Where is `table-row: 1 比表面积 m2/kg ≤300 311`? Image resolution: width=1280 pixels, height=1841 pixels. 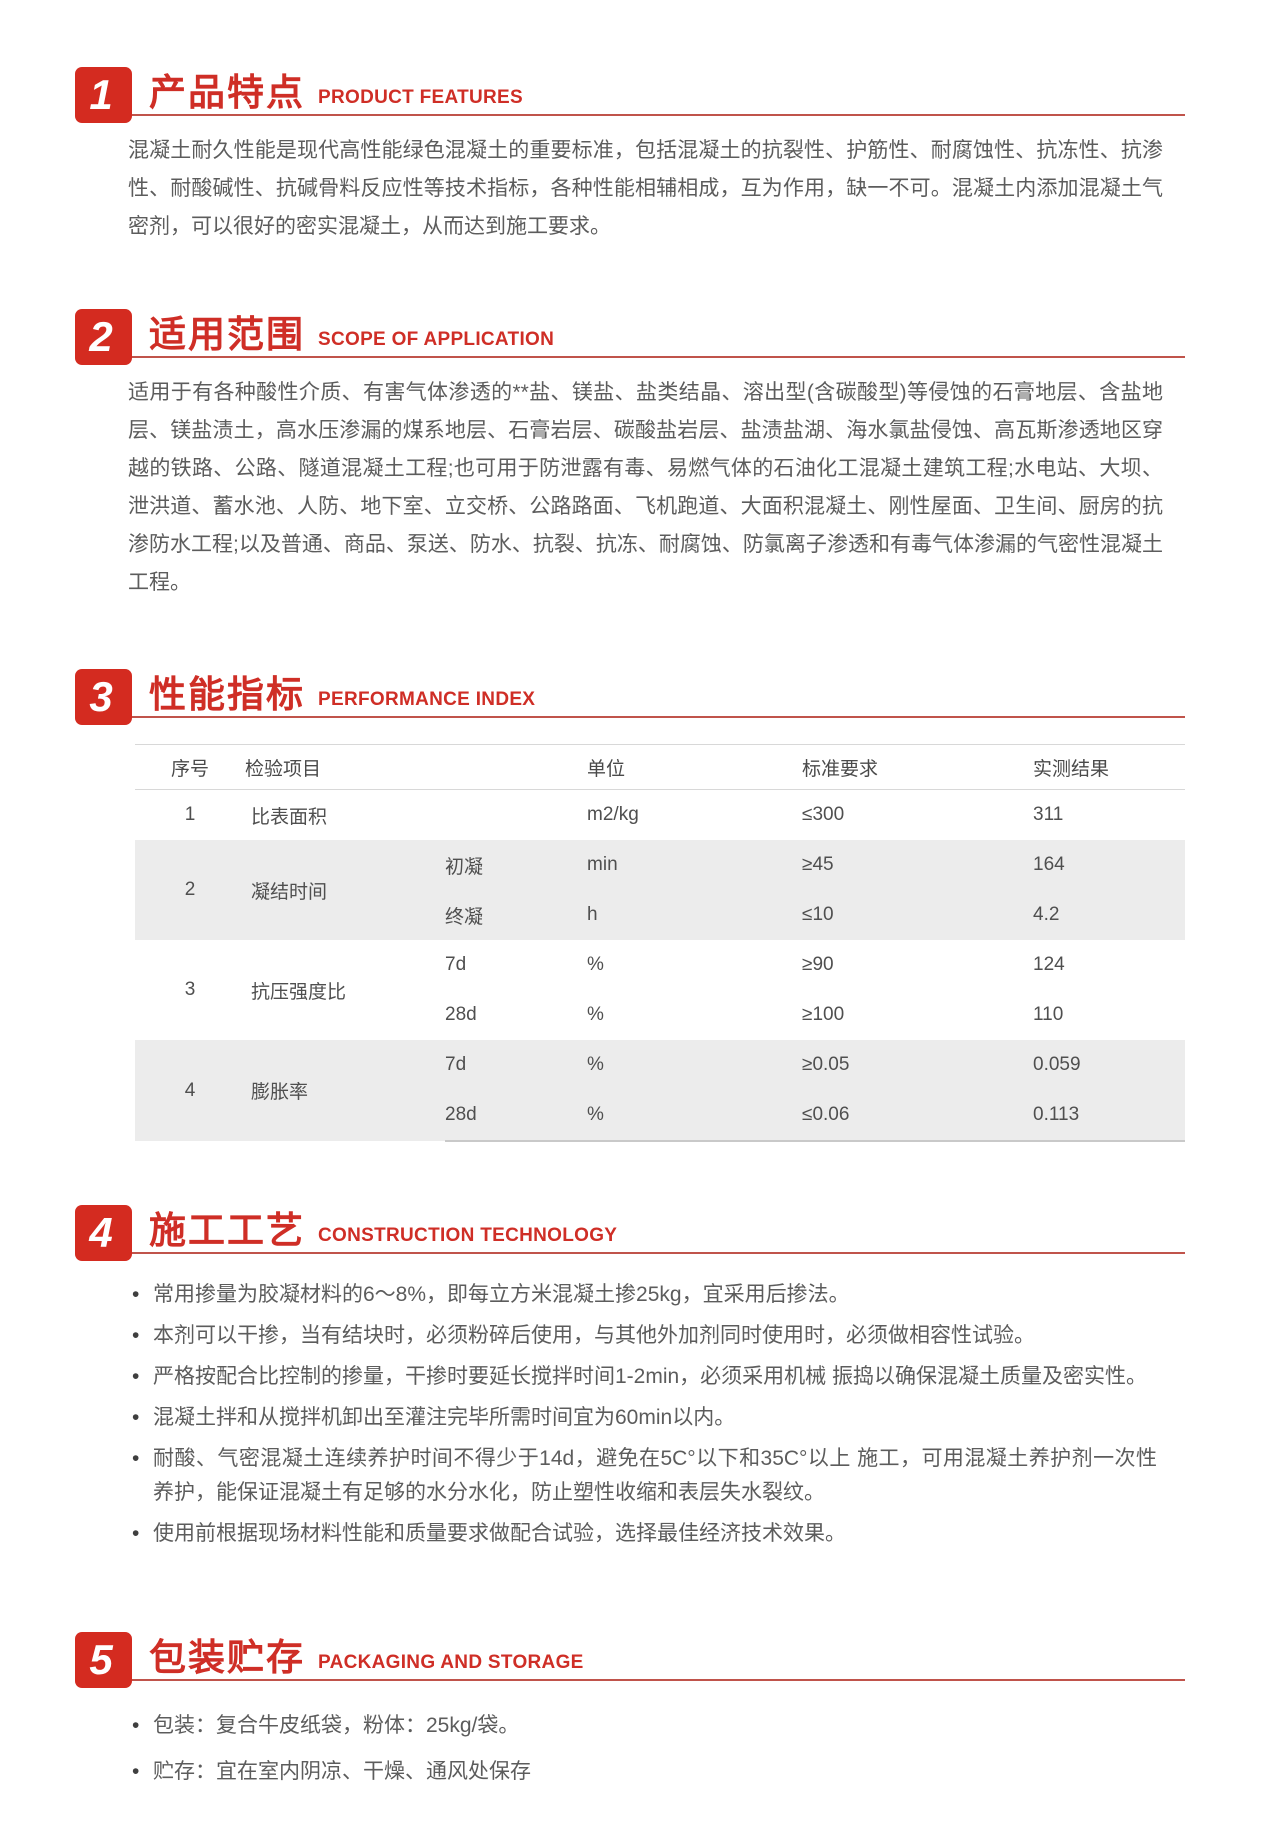 table-row: 1 比表面积 m2/kg ≤300 311 is located at coordinates (660, 815).